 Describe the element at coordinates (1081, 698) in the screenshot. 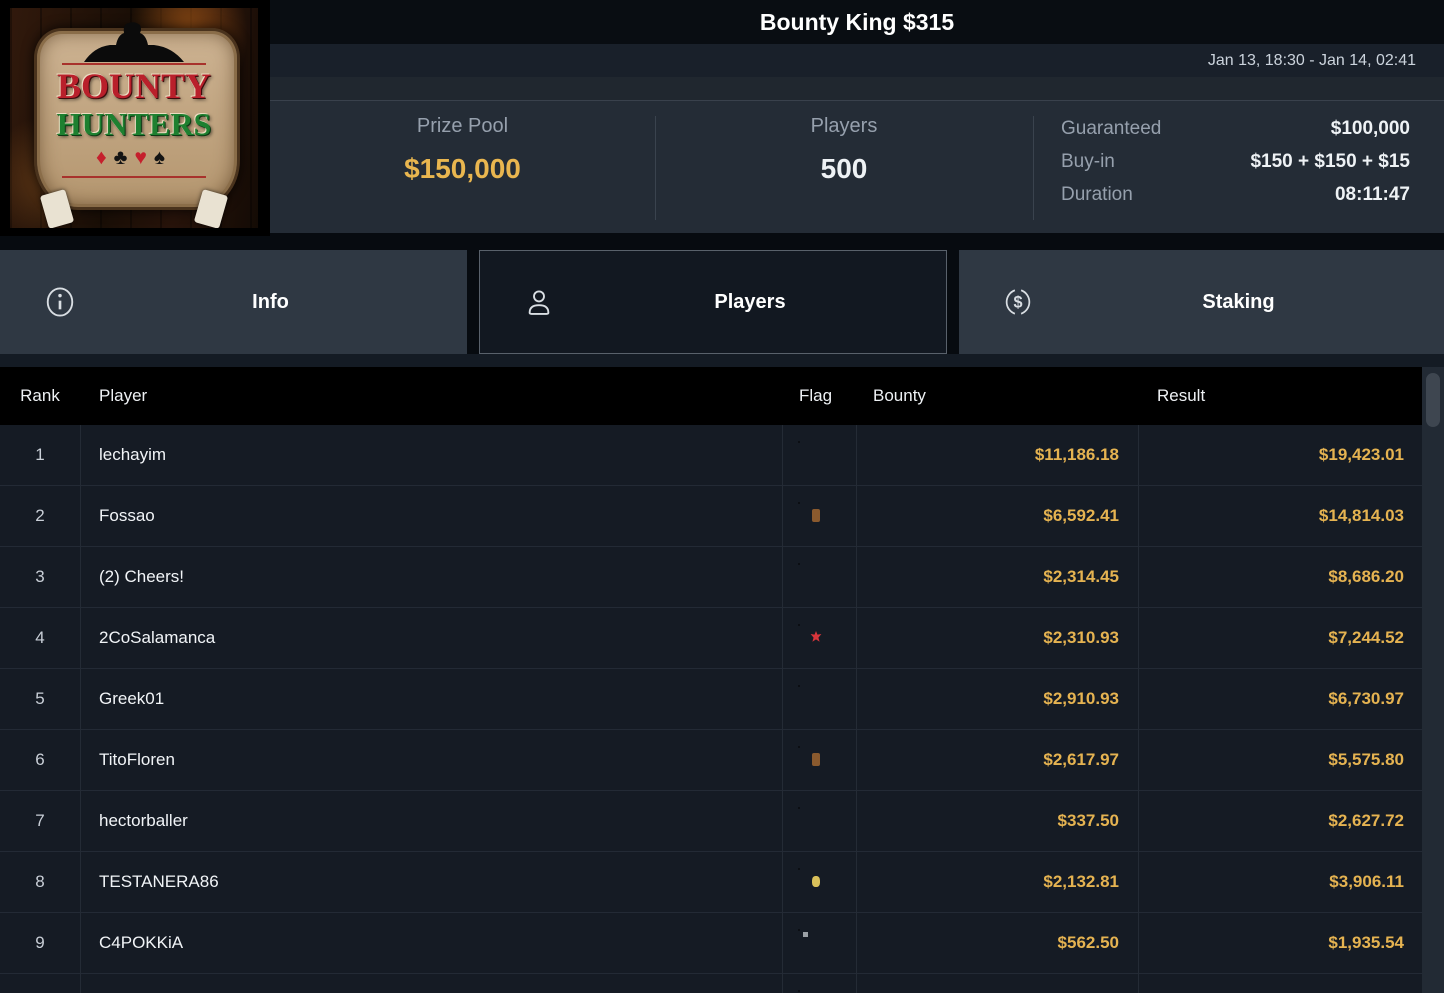

I see `bounty-cell: $2,910.93` at that location.